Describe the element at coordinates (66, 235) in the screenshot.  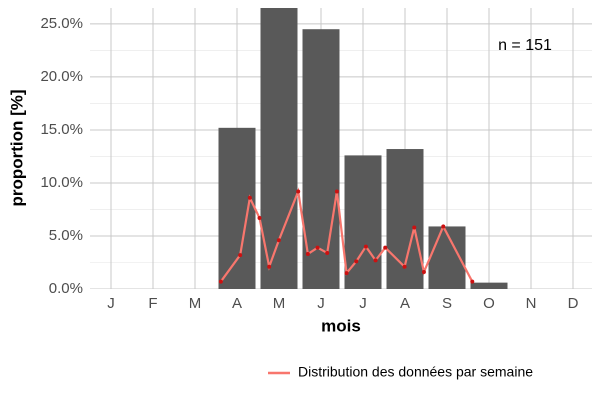
I see `y-tick-label: 5.0%` at that location.